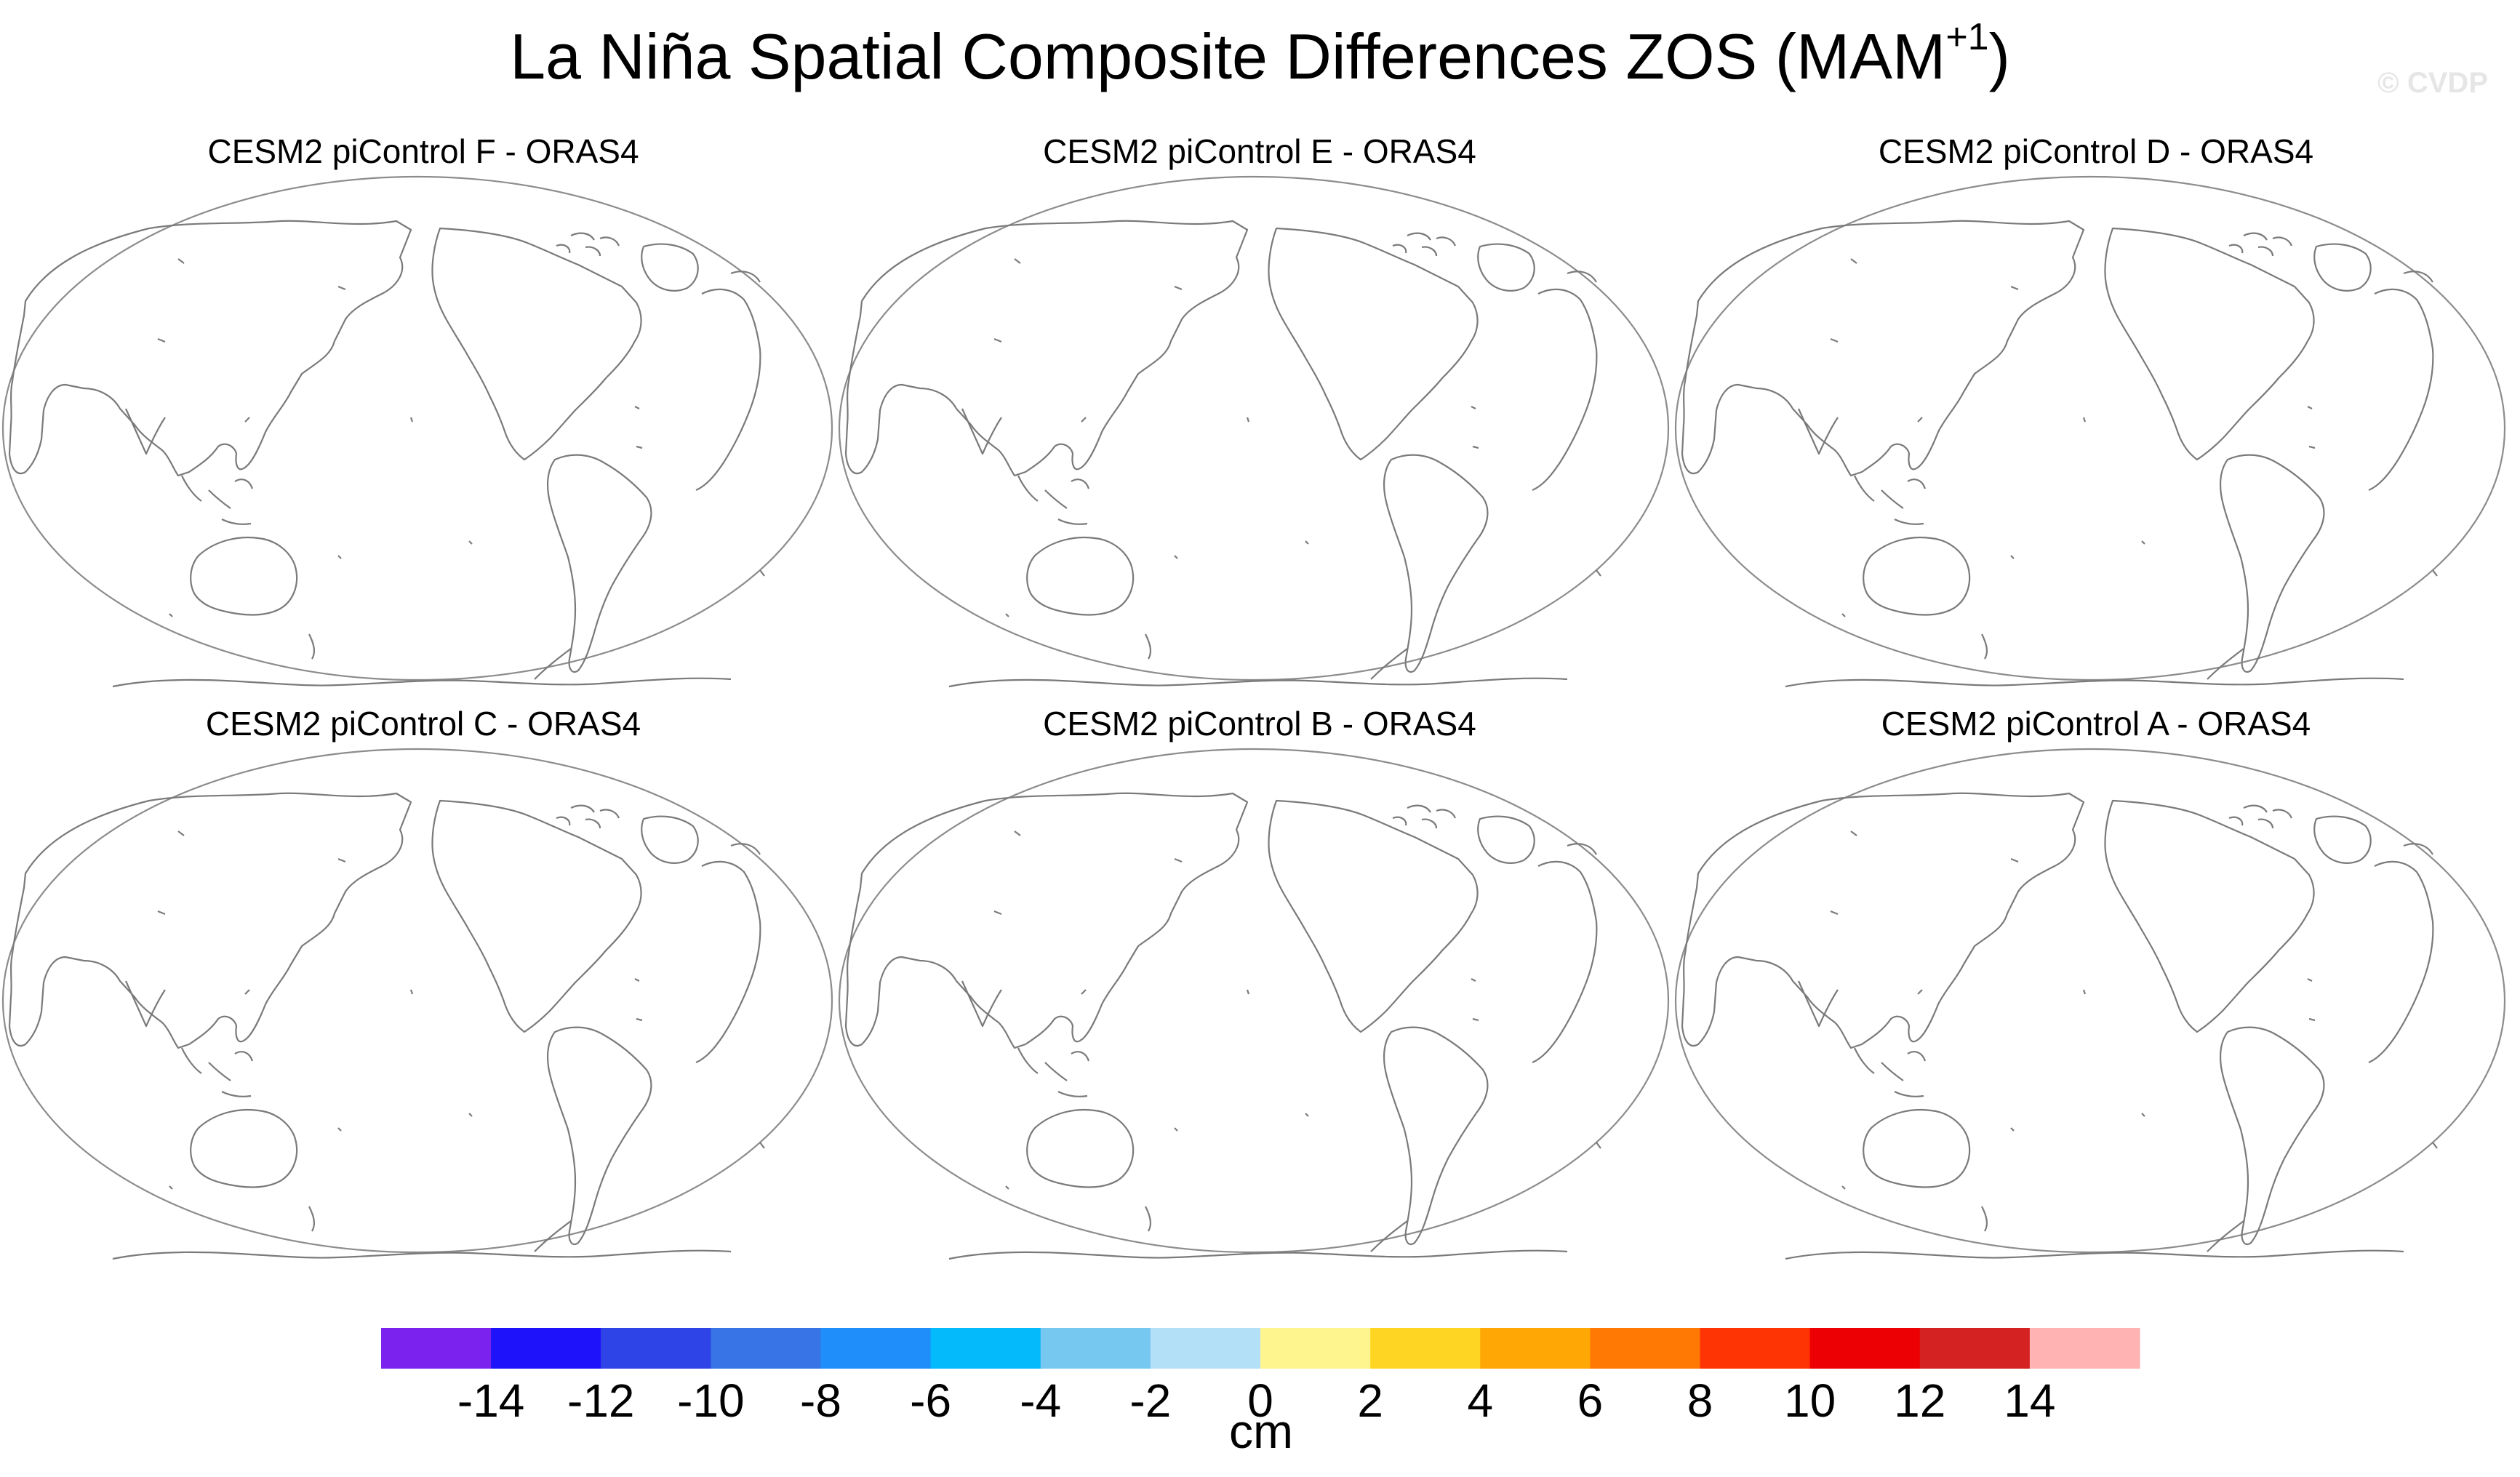 The image size is (2520, 1477). I want to click on watermark: © CVDP, so click(2432, 83).